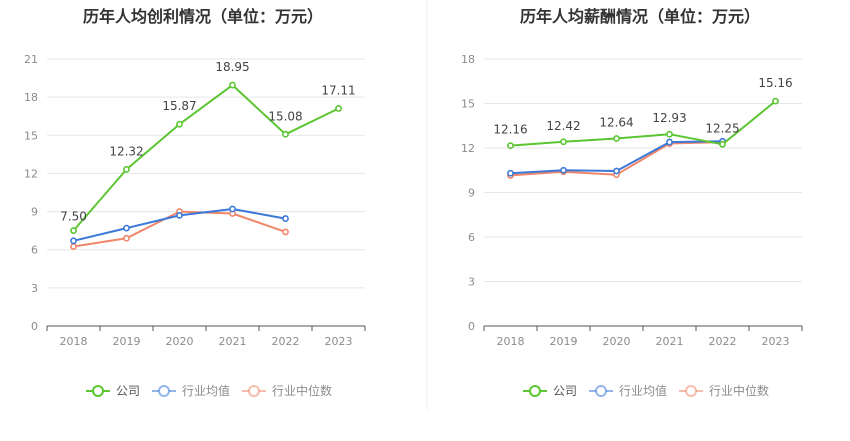 The width and height of the screenshot is (850, 441). I want to click on y-axis-tick-labels: 0 3 6 9 12 15 18, so click(468, 193).